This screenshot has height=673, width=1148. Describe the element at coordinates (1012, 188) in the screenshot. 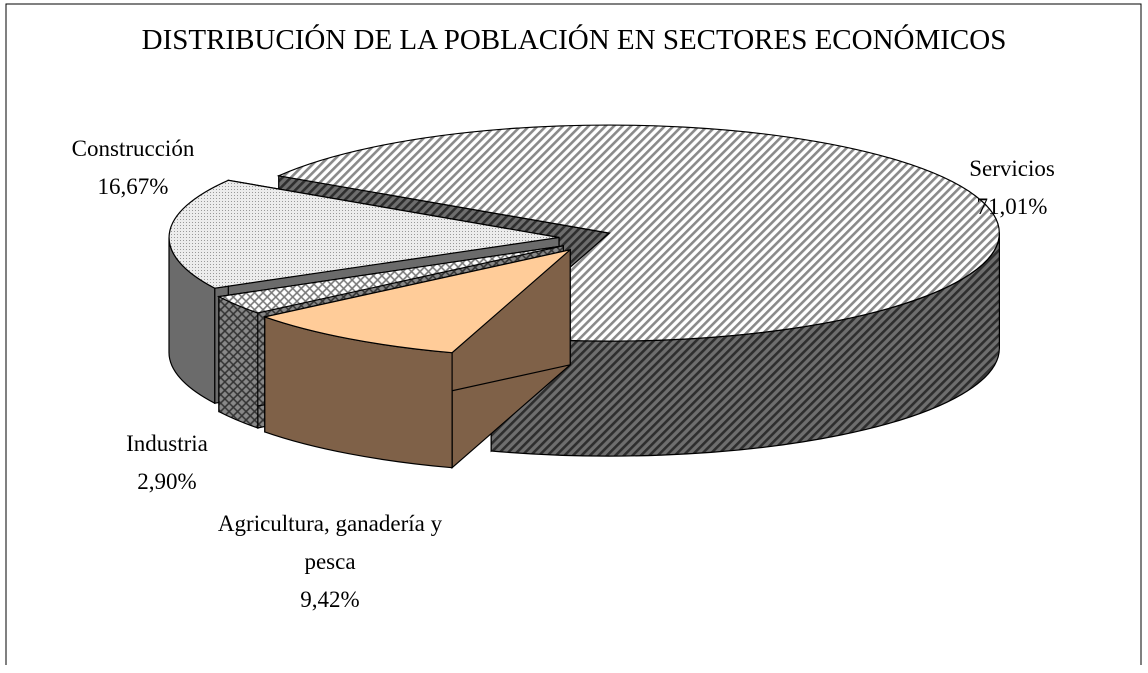

I see `data-label: Servicios 71,01%` at that location.